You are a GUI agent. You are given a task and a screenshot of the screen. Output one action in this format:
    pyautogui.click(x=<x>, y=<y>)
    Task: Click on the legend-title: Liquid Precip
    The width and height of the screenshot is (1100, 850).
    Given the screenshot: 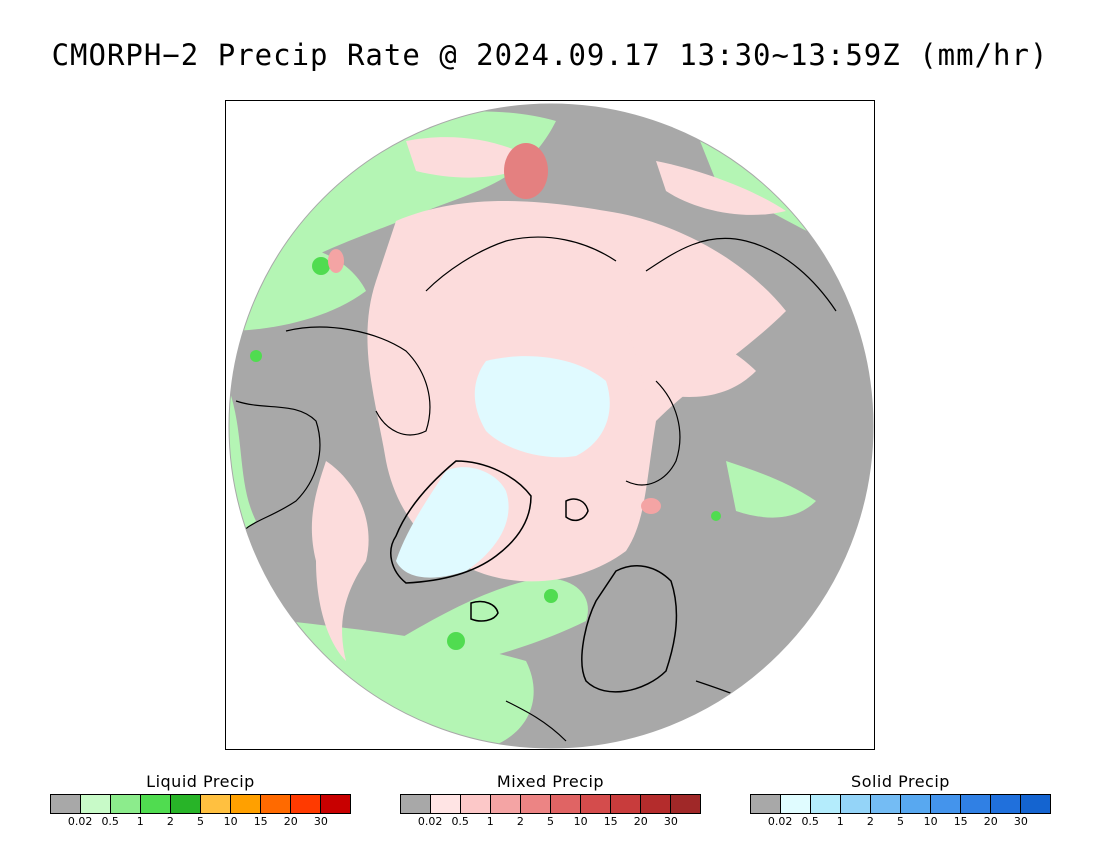 What is the action you would take?
    pyautogui.click(x=200, y=781)
    